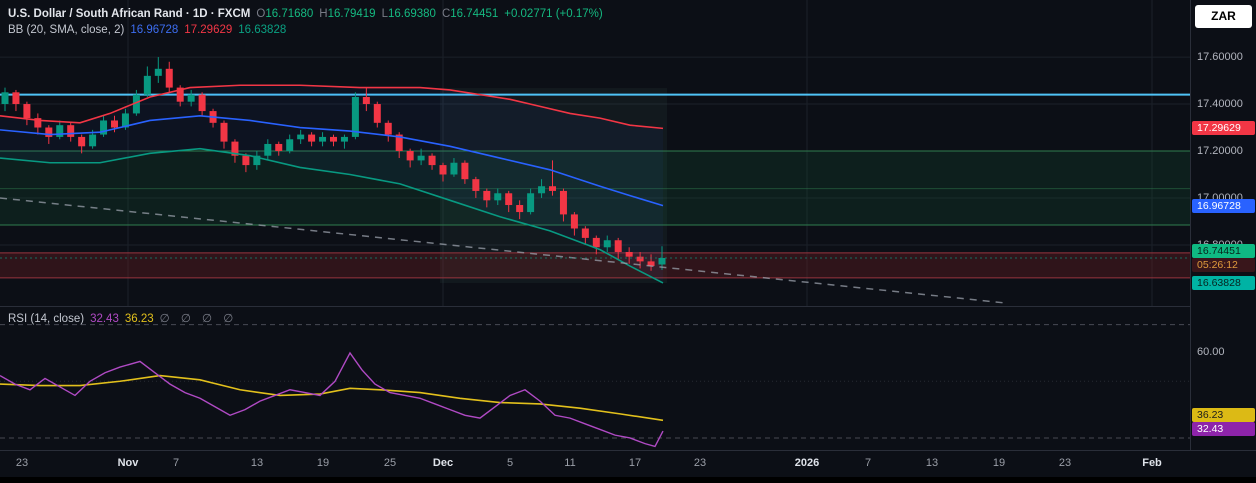  I want to click on time-axis-label: 11, so click(570, 463).